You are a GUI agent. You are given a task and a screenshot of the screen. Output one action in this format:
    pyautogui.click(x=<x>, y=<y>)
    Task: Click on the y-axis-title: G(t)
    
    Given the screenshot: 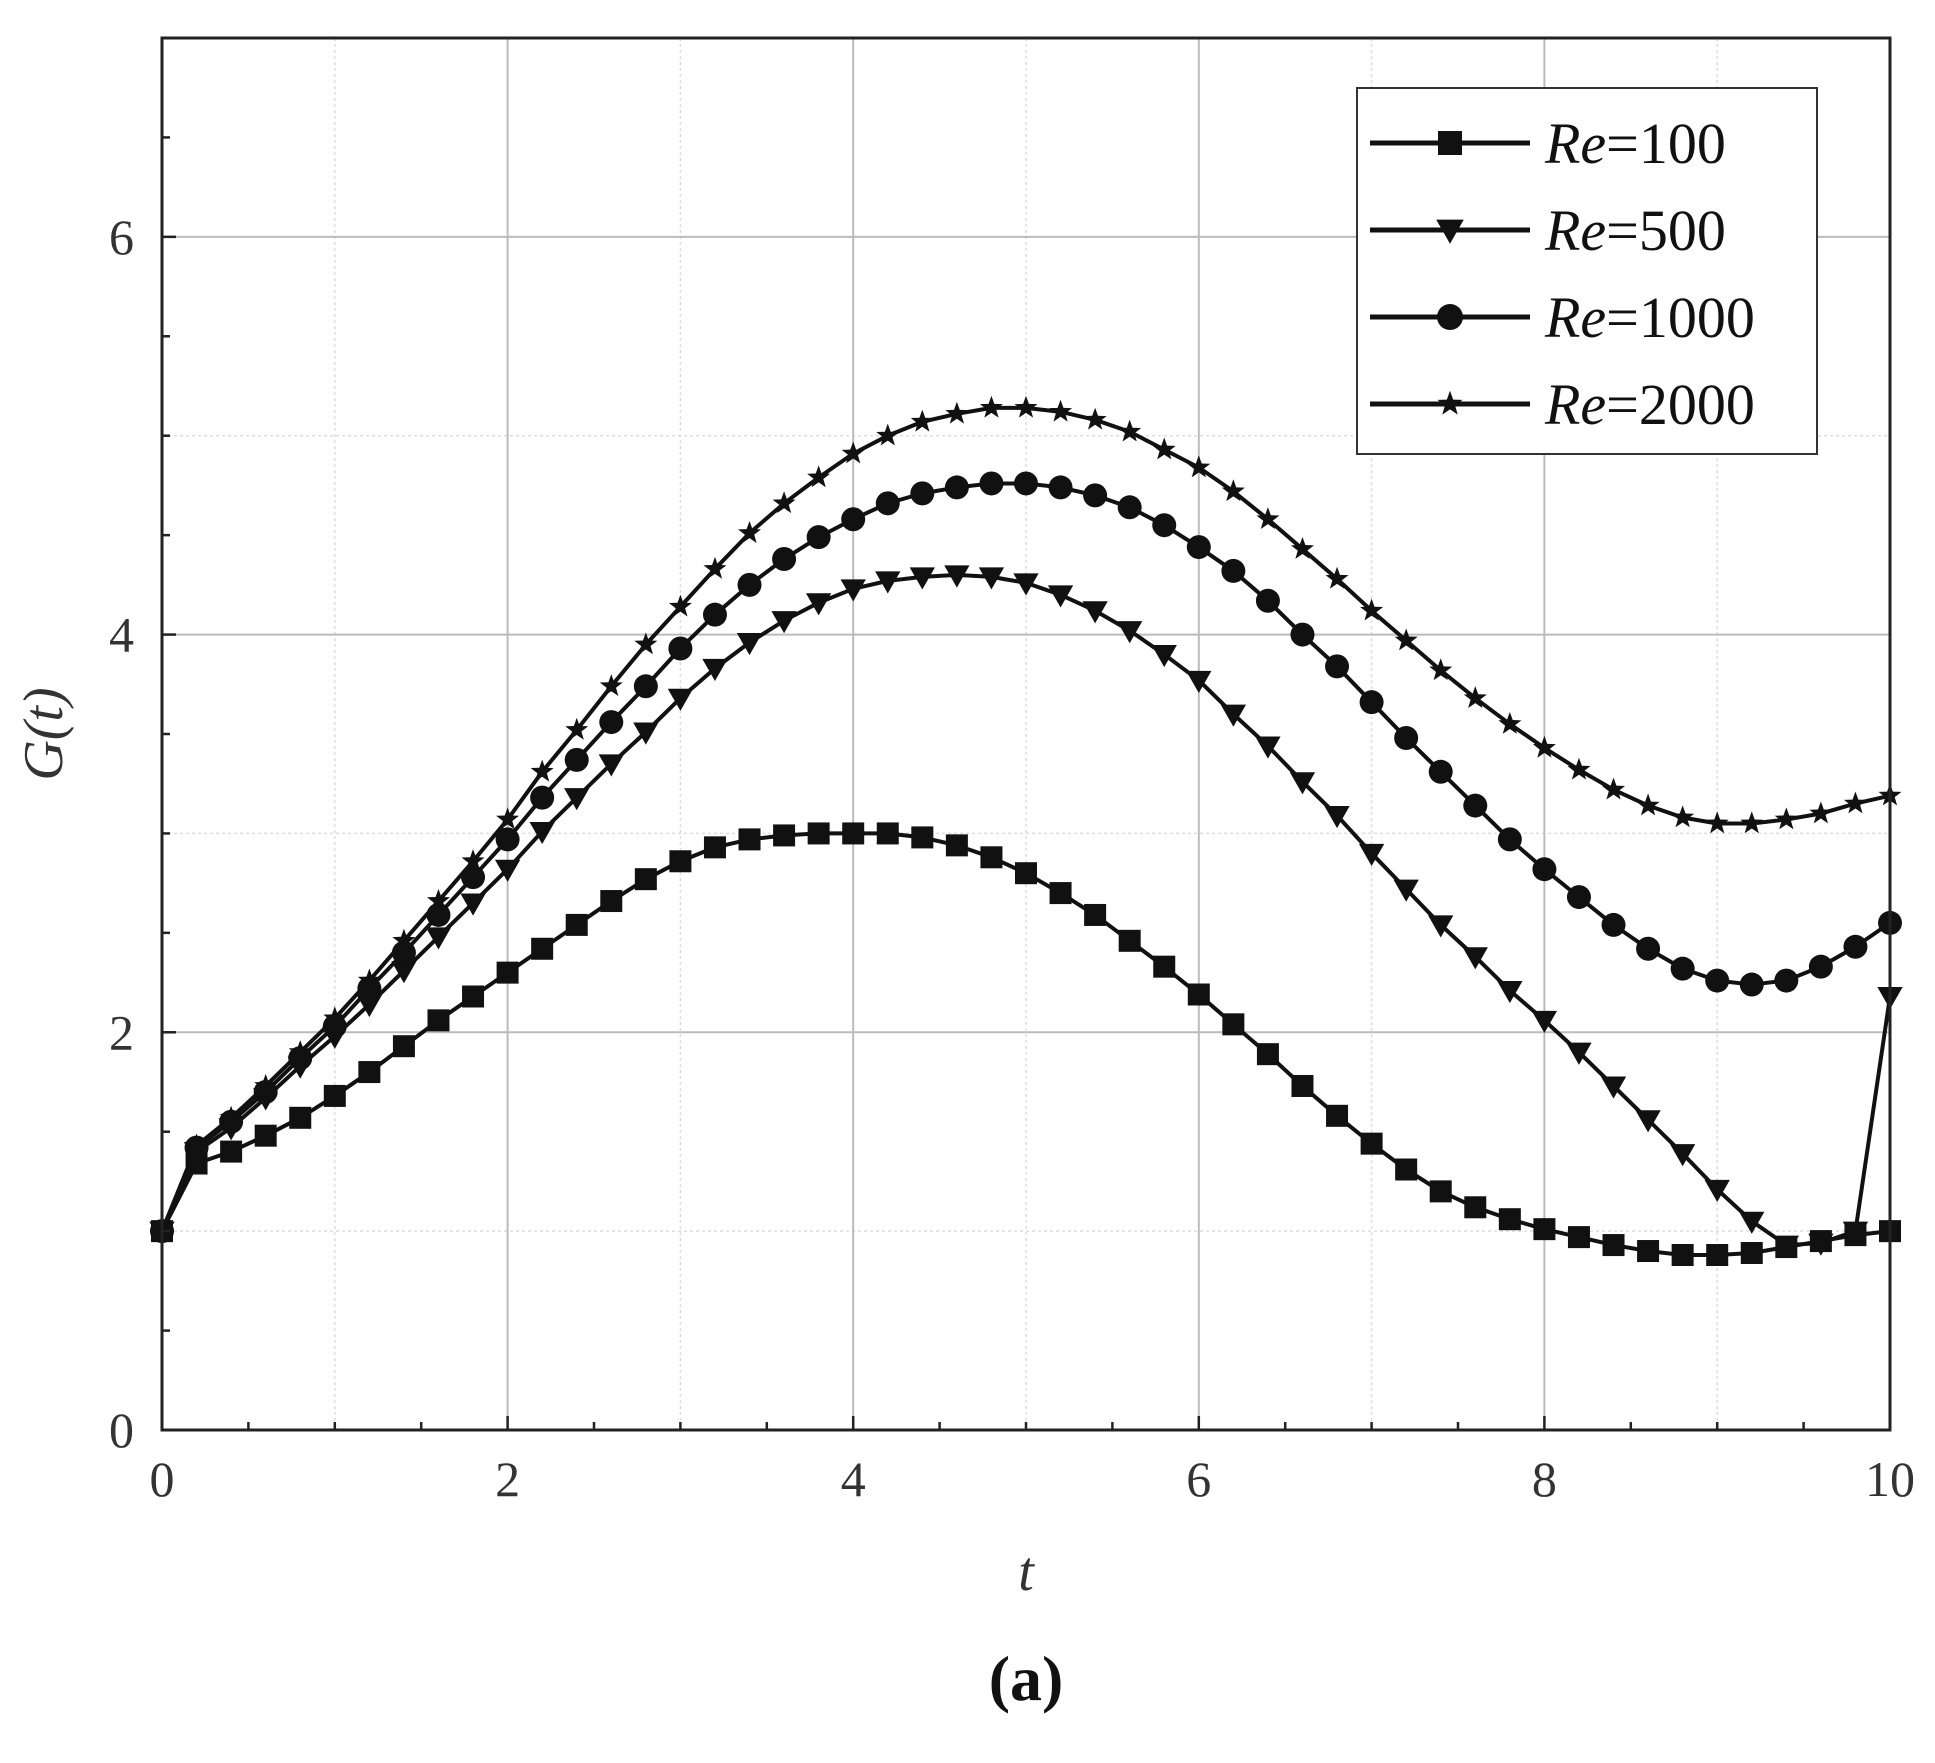 What is the action you would take?
    pyautogui.click(x=44, y=733)
    